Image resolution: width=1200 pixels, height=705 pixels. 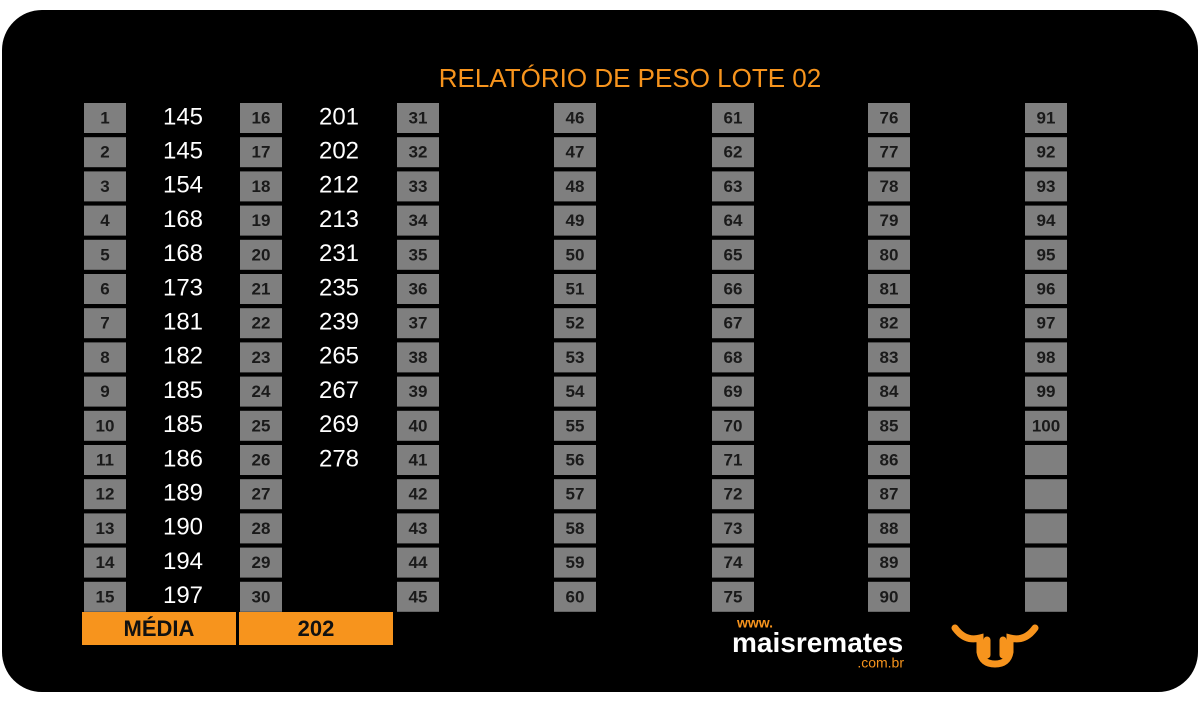 I want to click on weight: 201, so click(x=339, y=116).